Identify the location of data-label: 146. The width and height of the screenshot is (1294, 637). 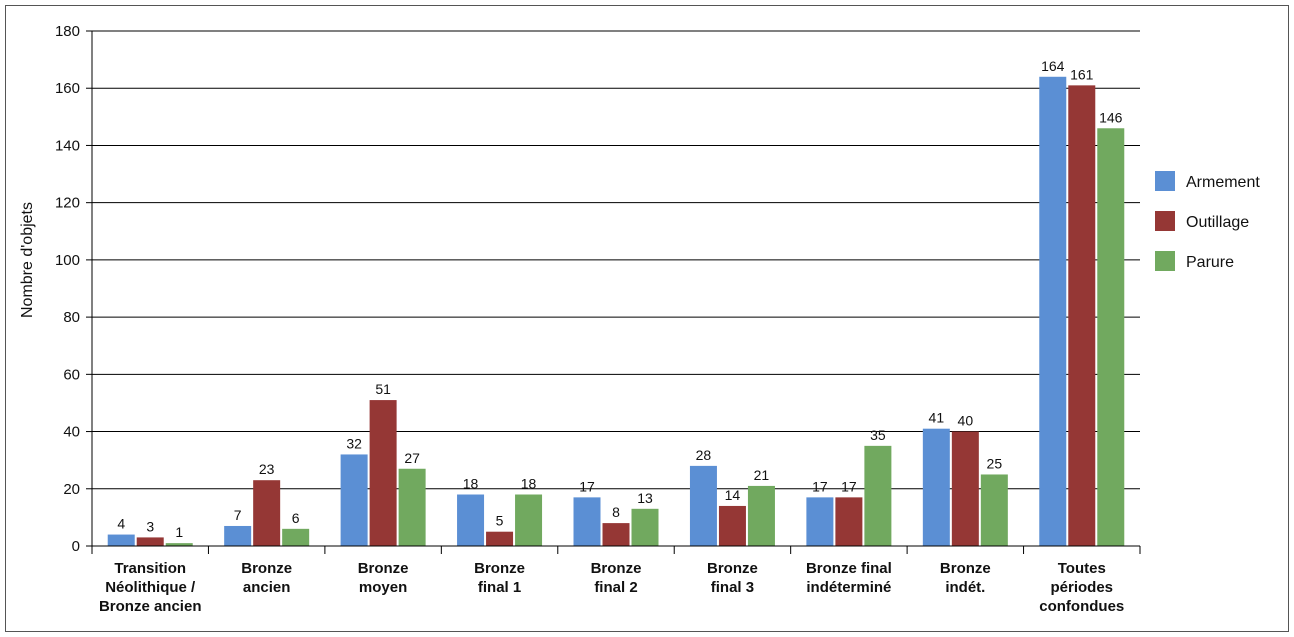
(1111, 117).